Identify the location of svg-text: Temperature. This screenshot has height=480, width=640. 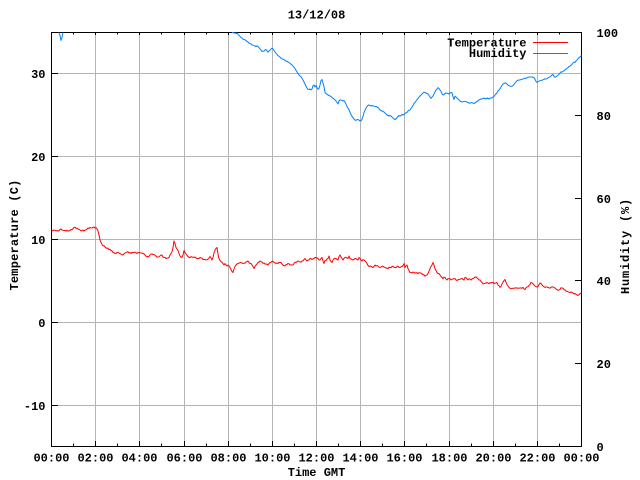
(486, 44).